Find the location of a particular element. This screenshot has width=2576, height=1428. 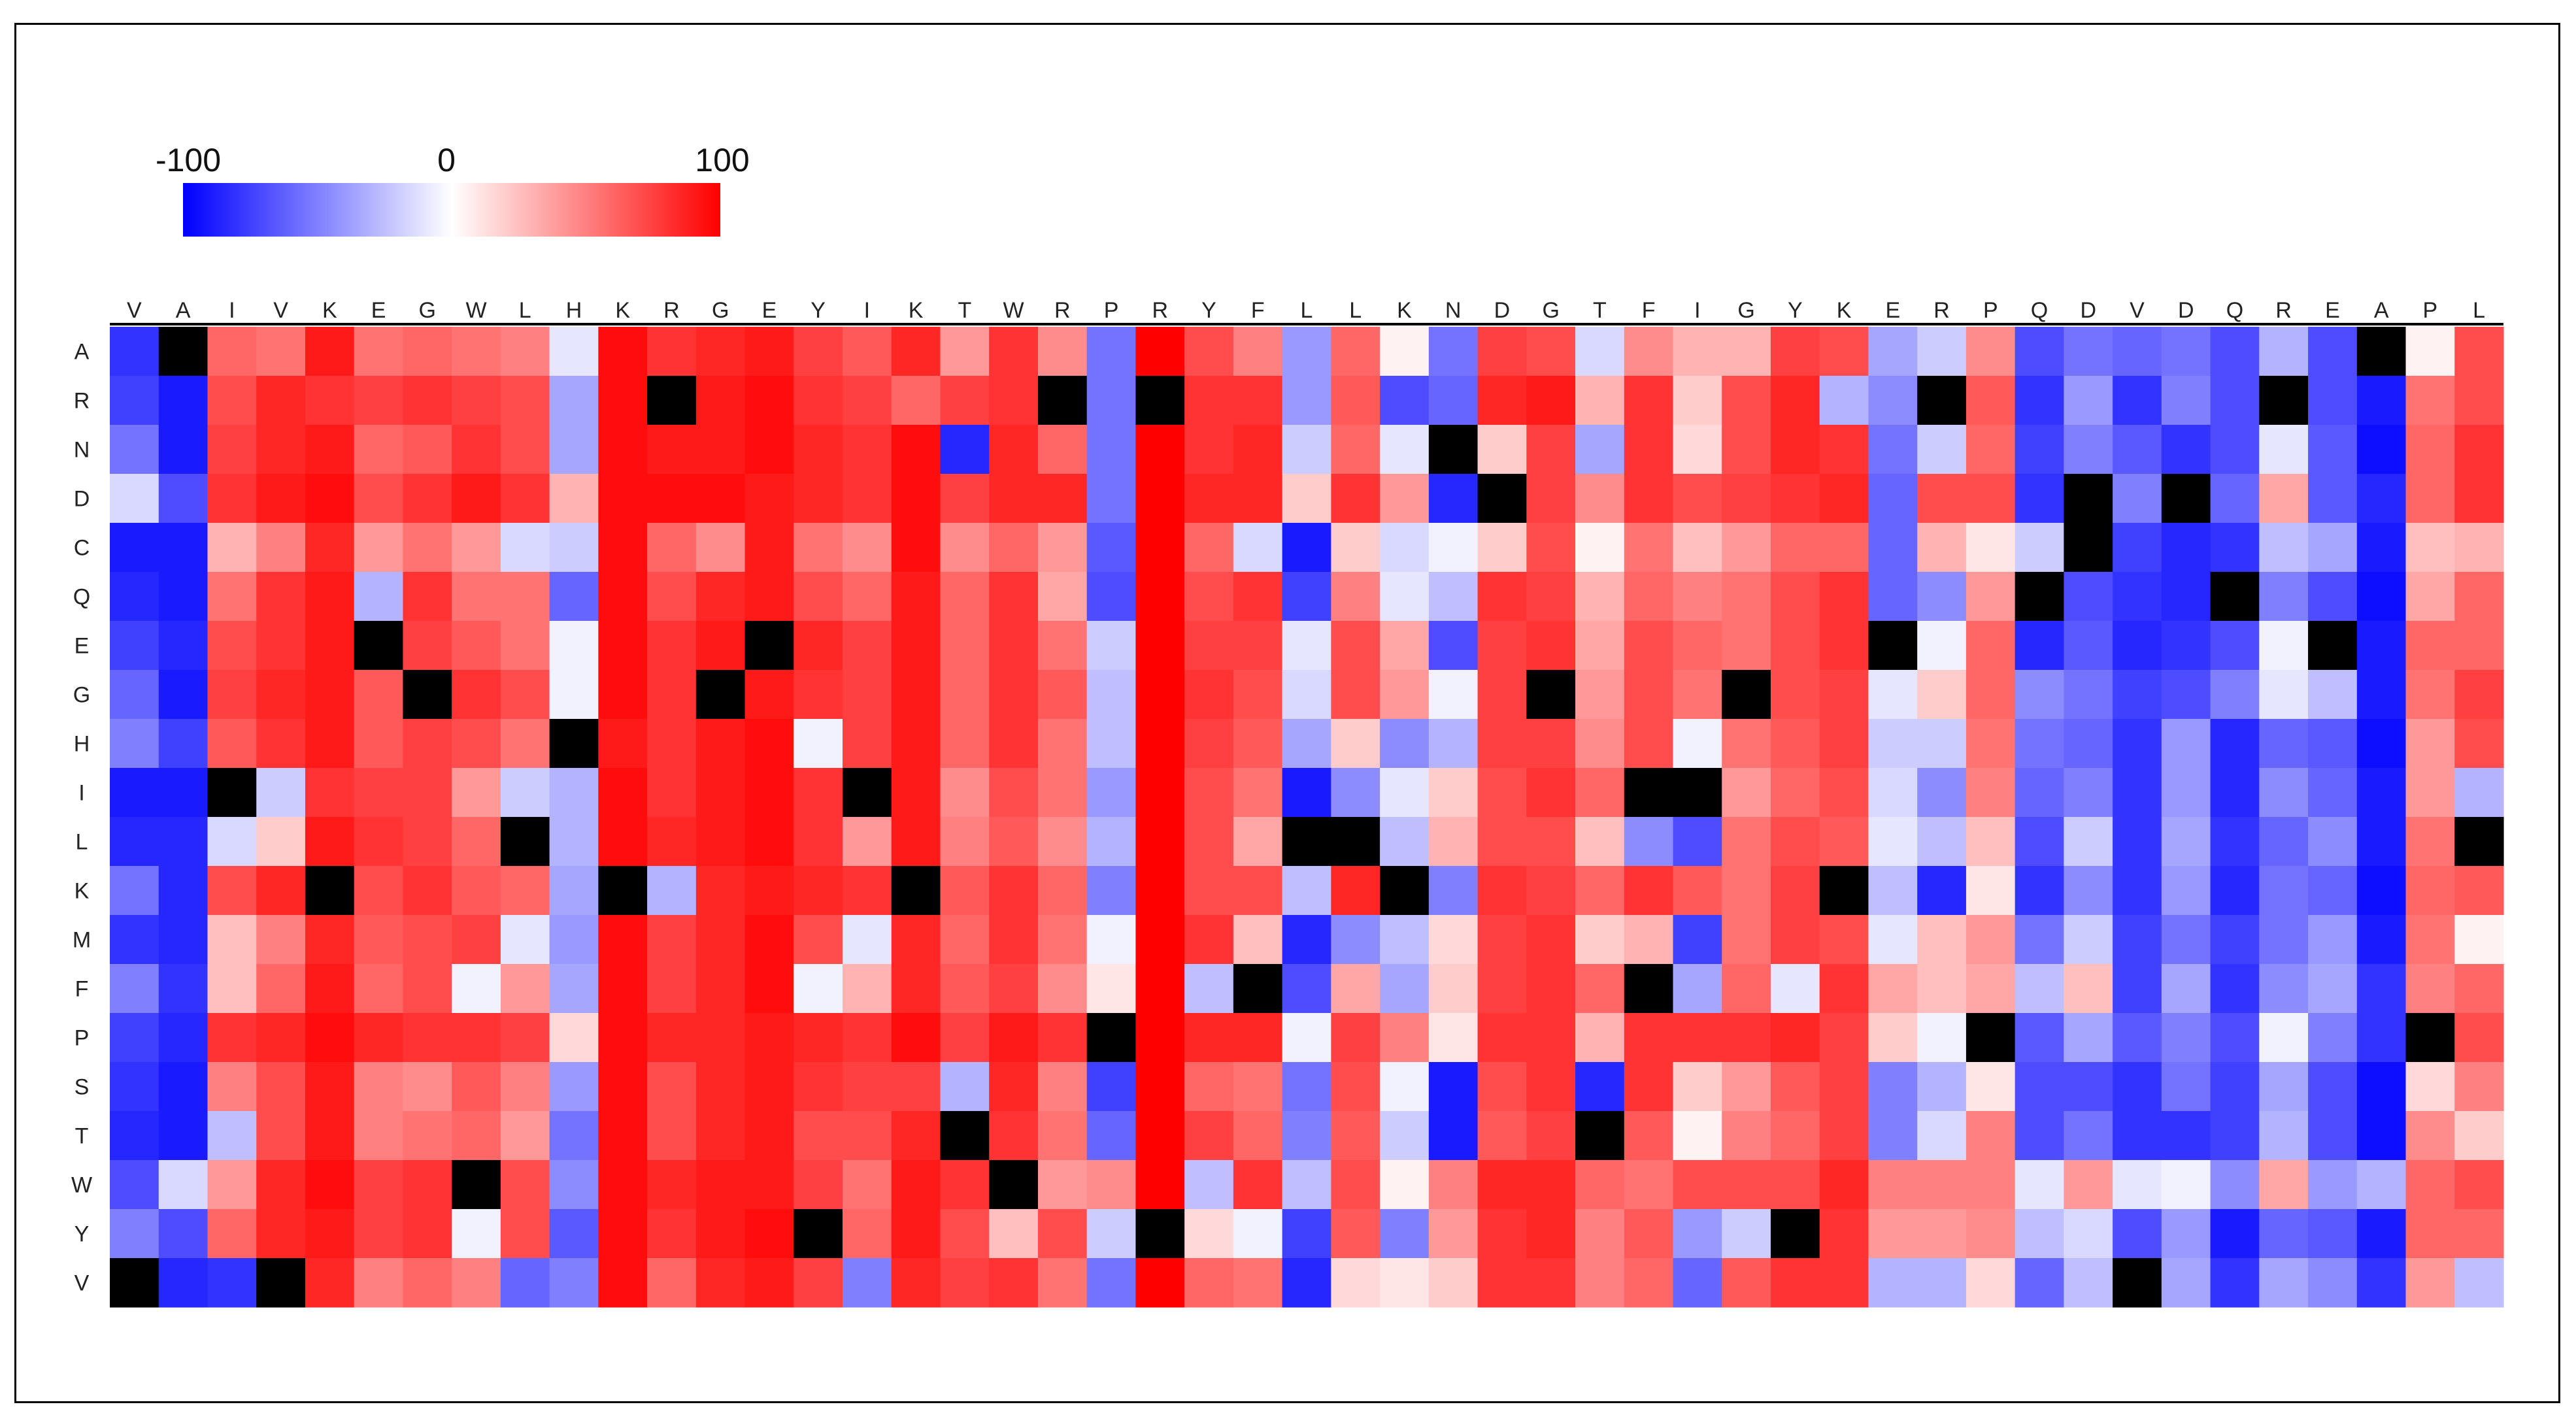

x-tick-label: D is located at coordinates (2186, 310).